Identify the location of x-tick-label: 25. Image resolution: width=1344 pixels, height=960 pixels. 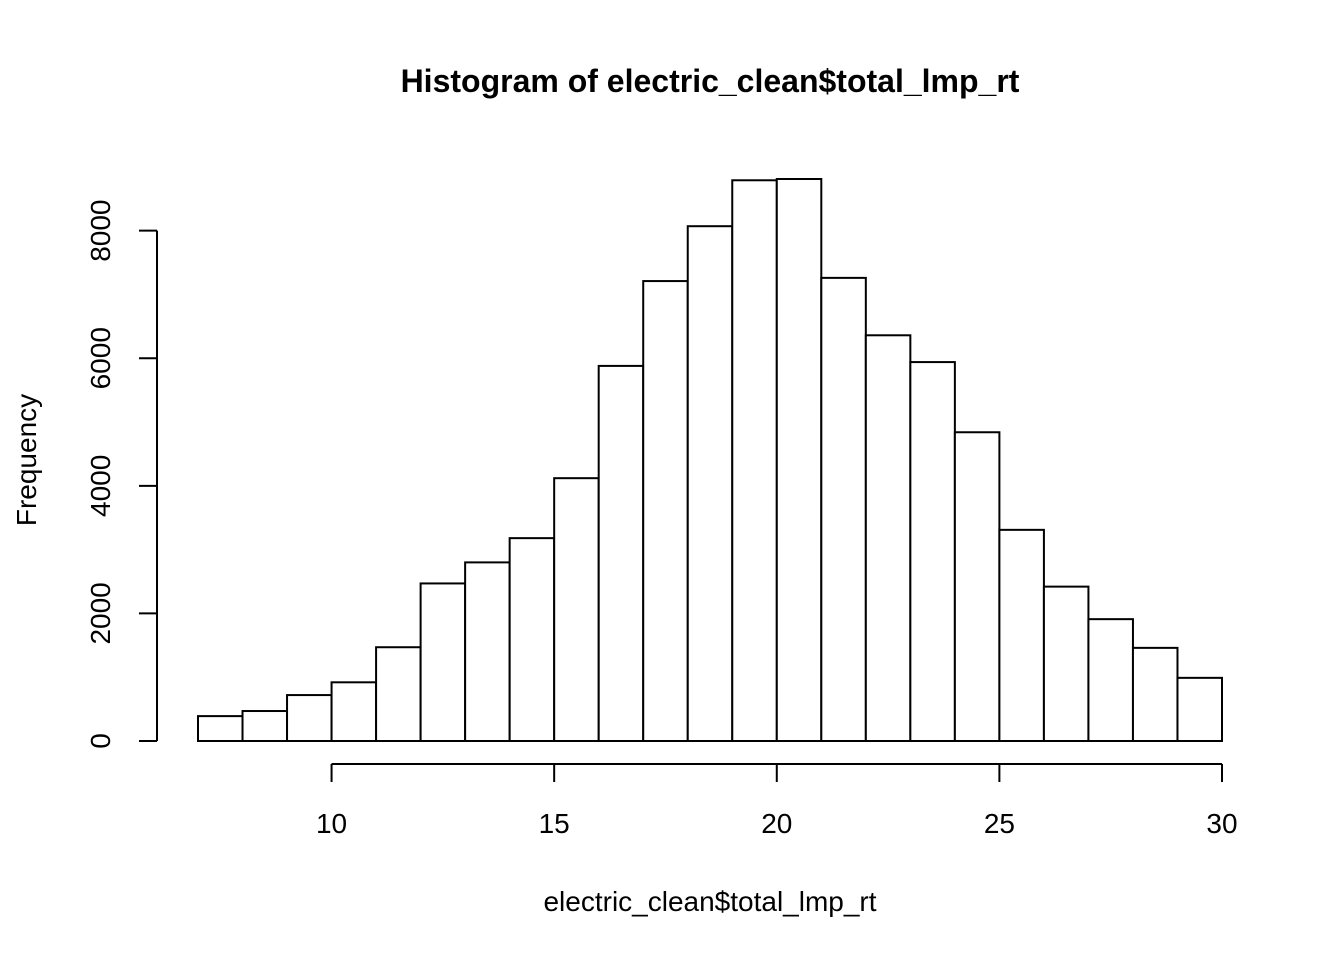
(999, 823).